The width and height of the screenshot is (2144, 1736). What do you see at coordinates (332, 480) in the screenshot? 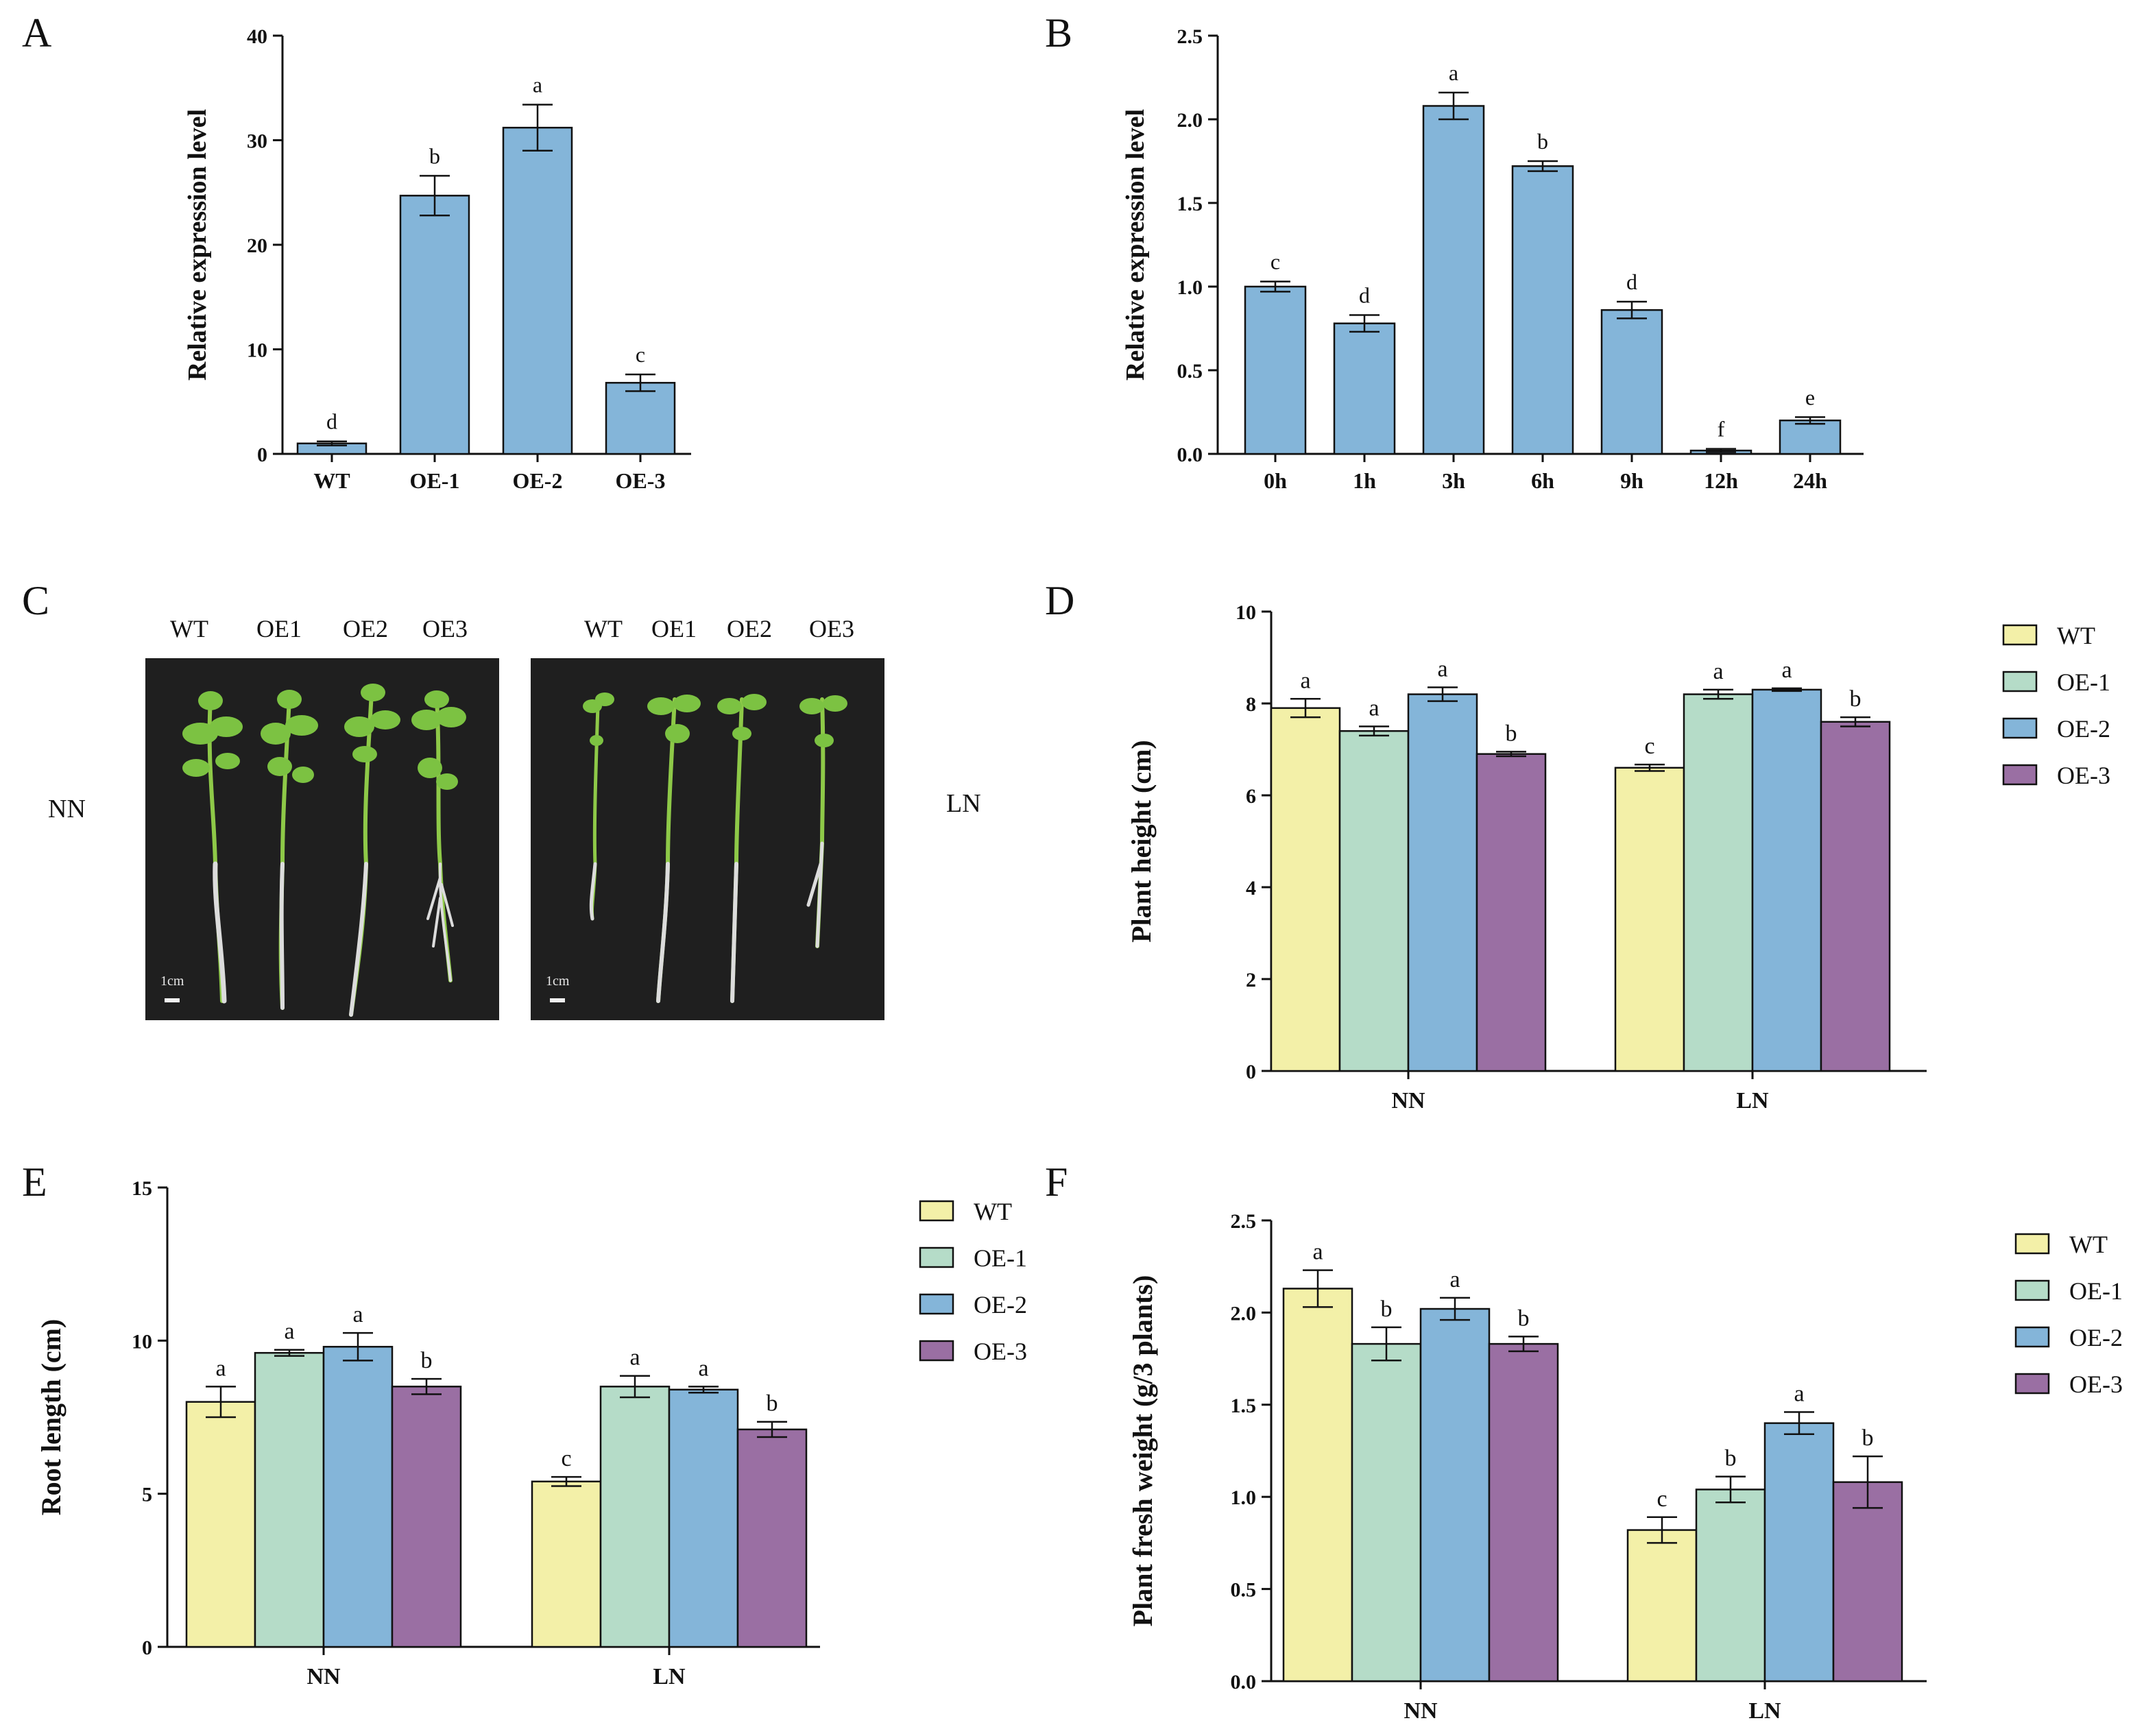
I see `x-tick-label: WT` at bounding box center [332, 480].